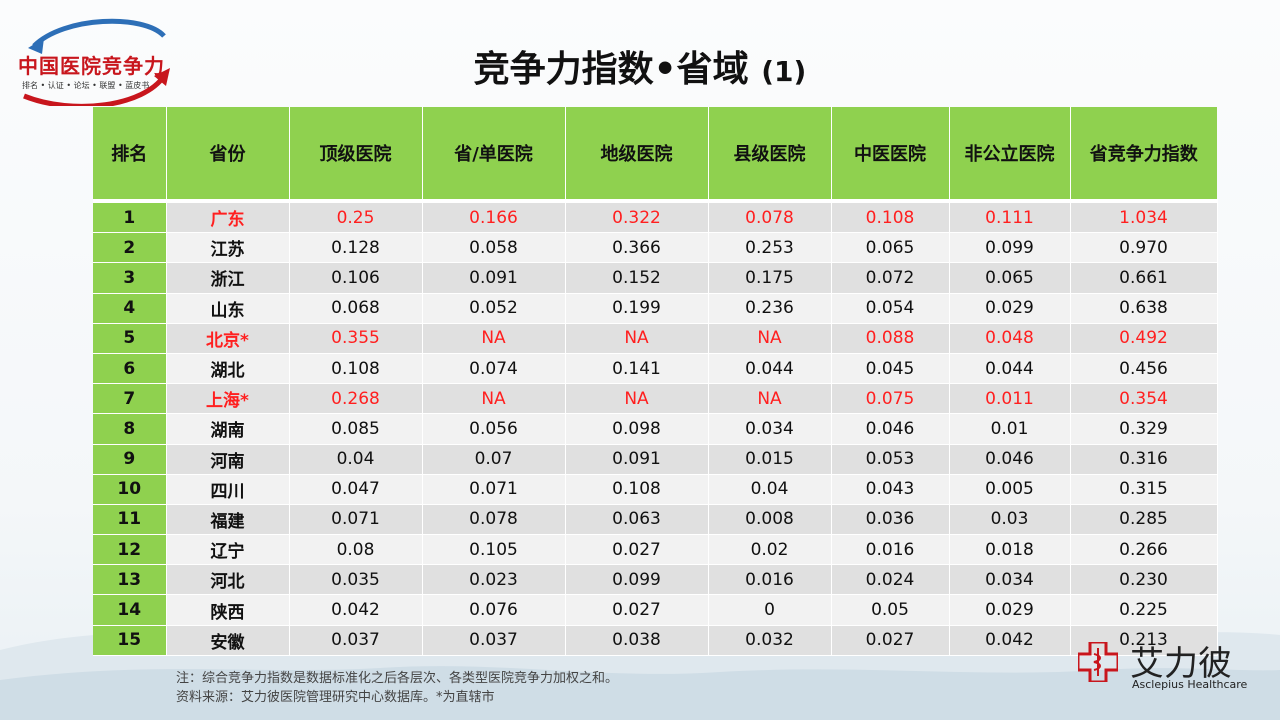  I want to click on brand-name-en: Asclepius Healthcare, so click(1190, 684).